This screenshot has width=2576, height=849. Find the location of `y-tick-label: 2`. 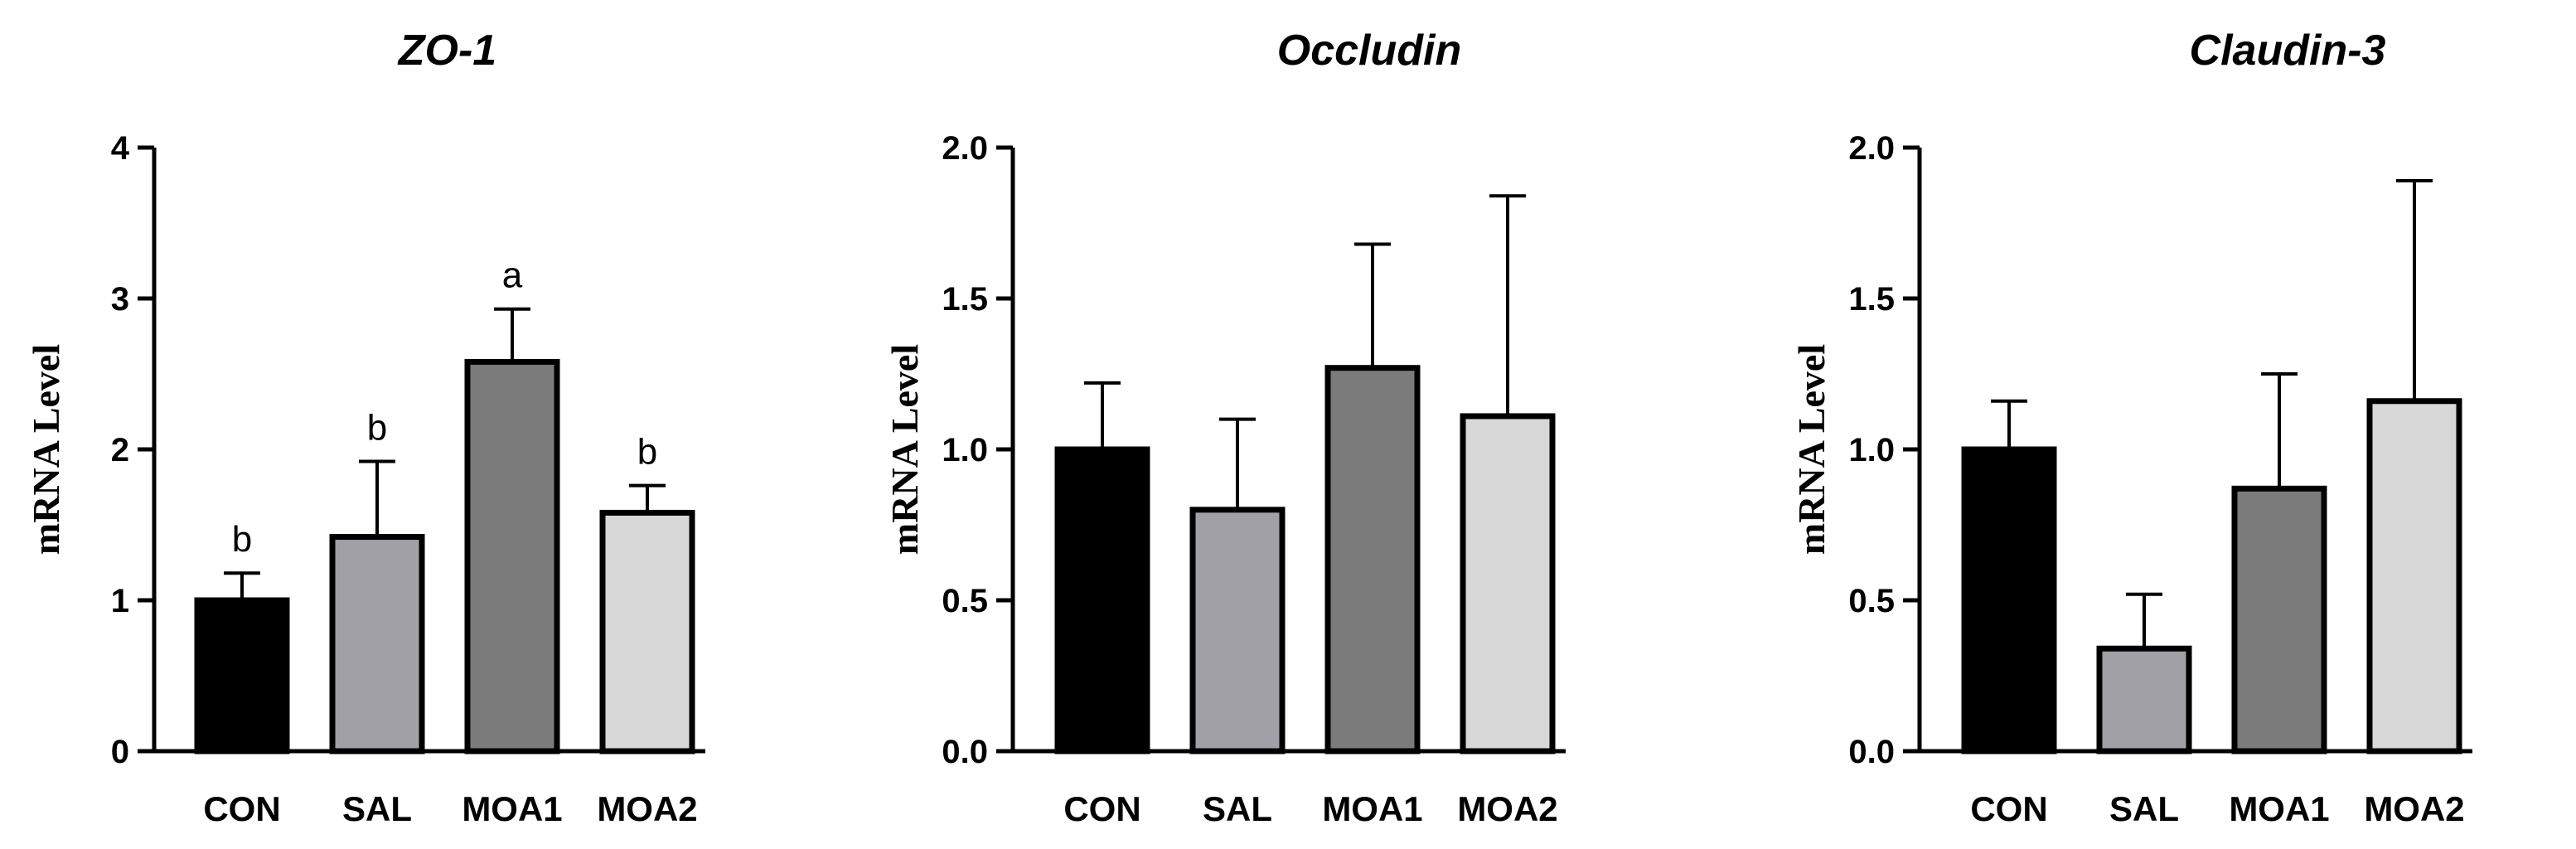

y-tick-label: 2 is located at coordinates (120, 450).